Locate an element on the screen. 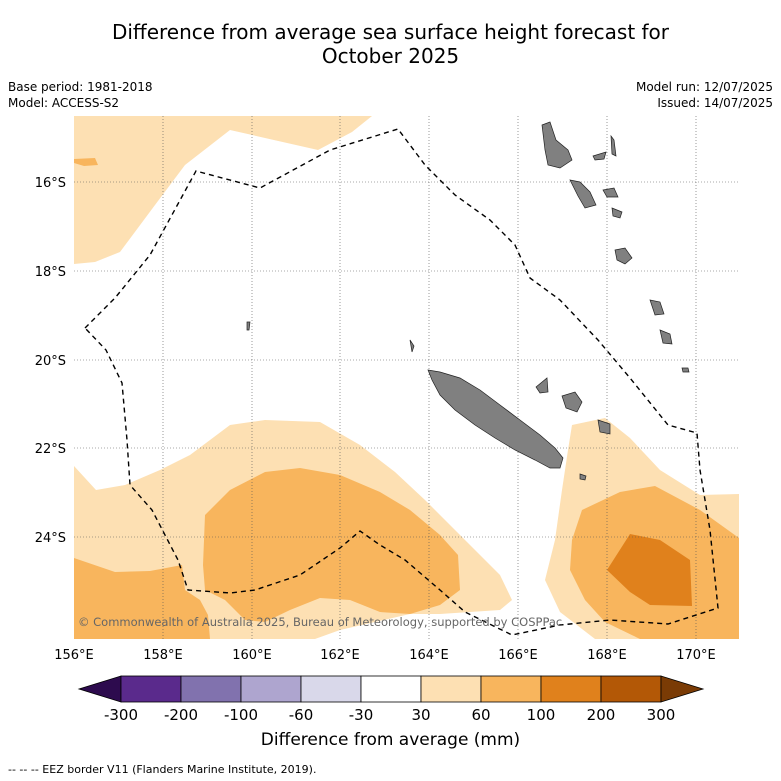 The image size is (781, 781). contour-30-60-northwest is located at coordinates (223, 190).